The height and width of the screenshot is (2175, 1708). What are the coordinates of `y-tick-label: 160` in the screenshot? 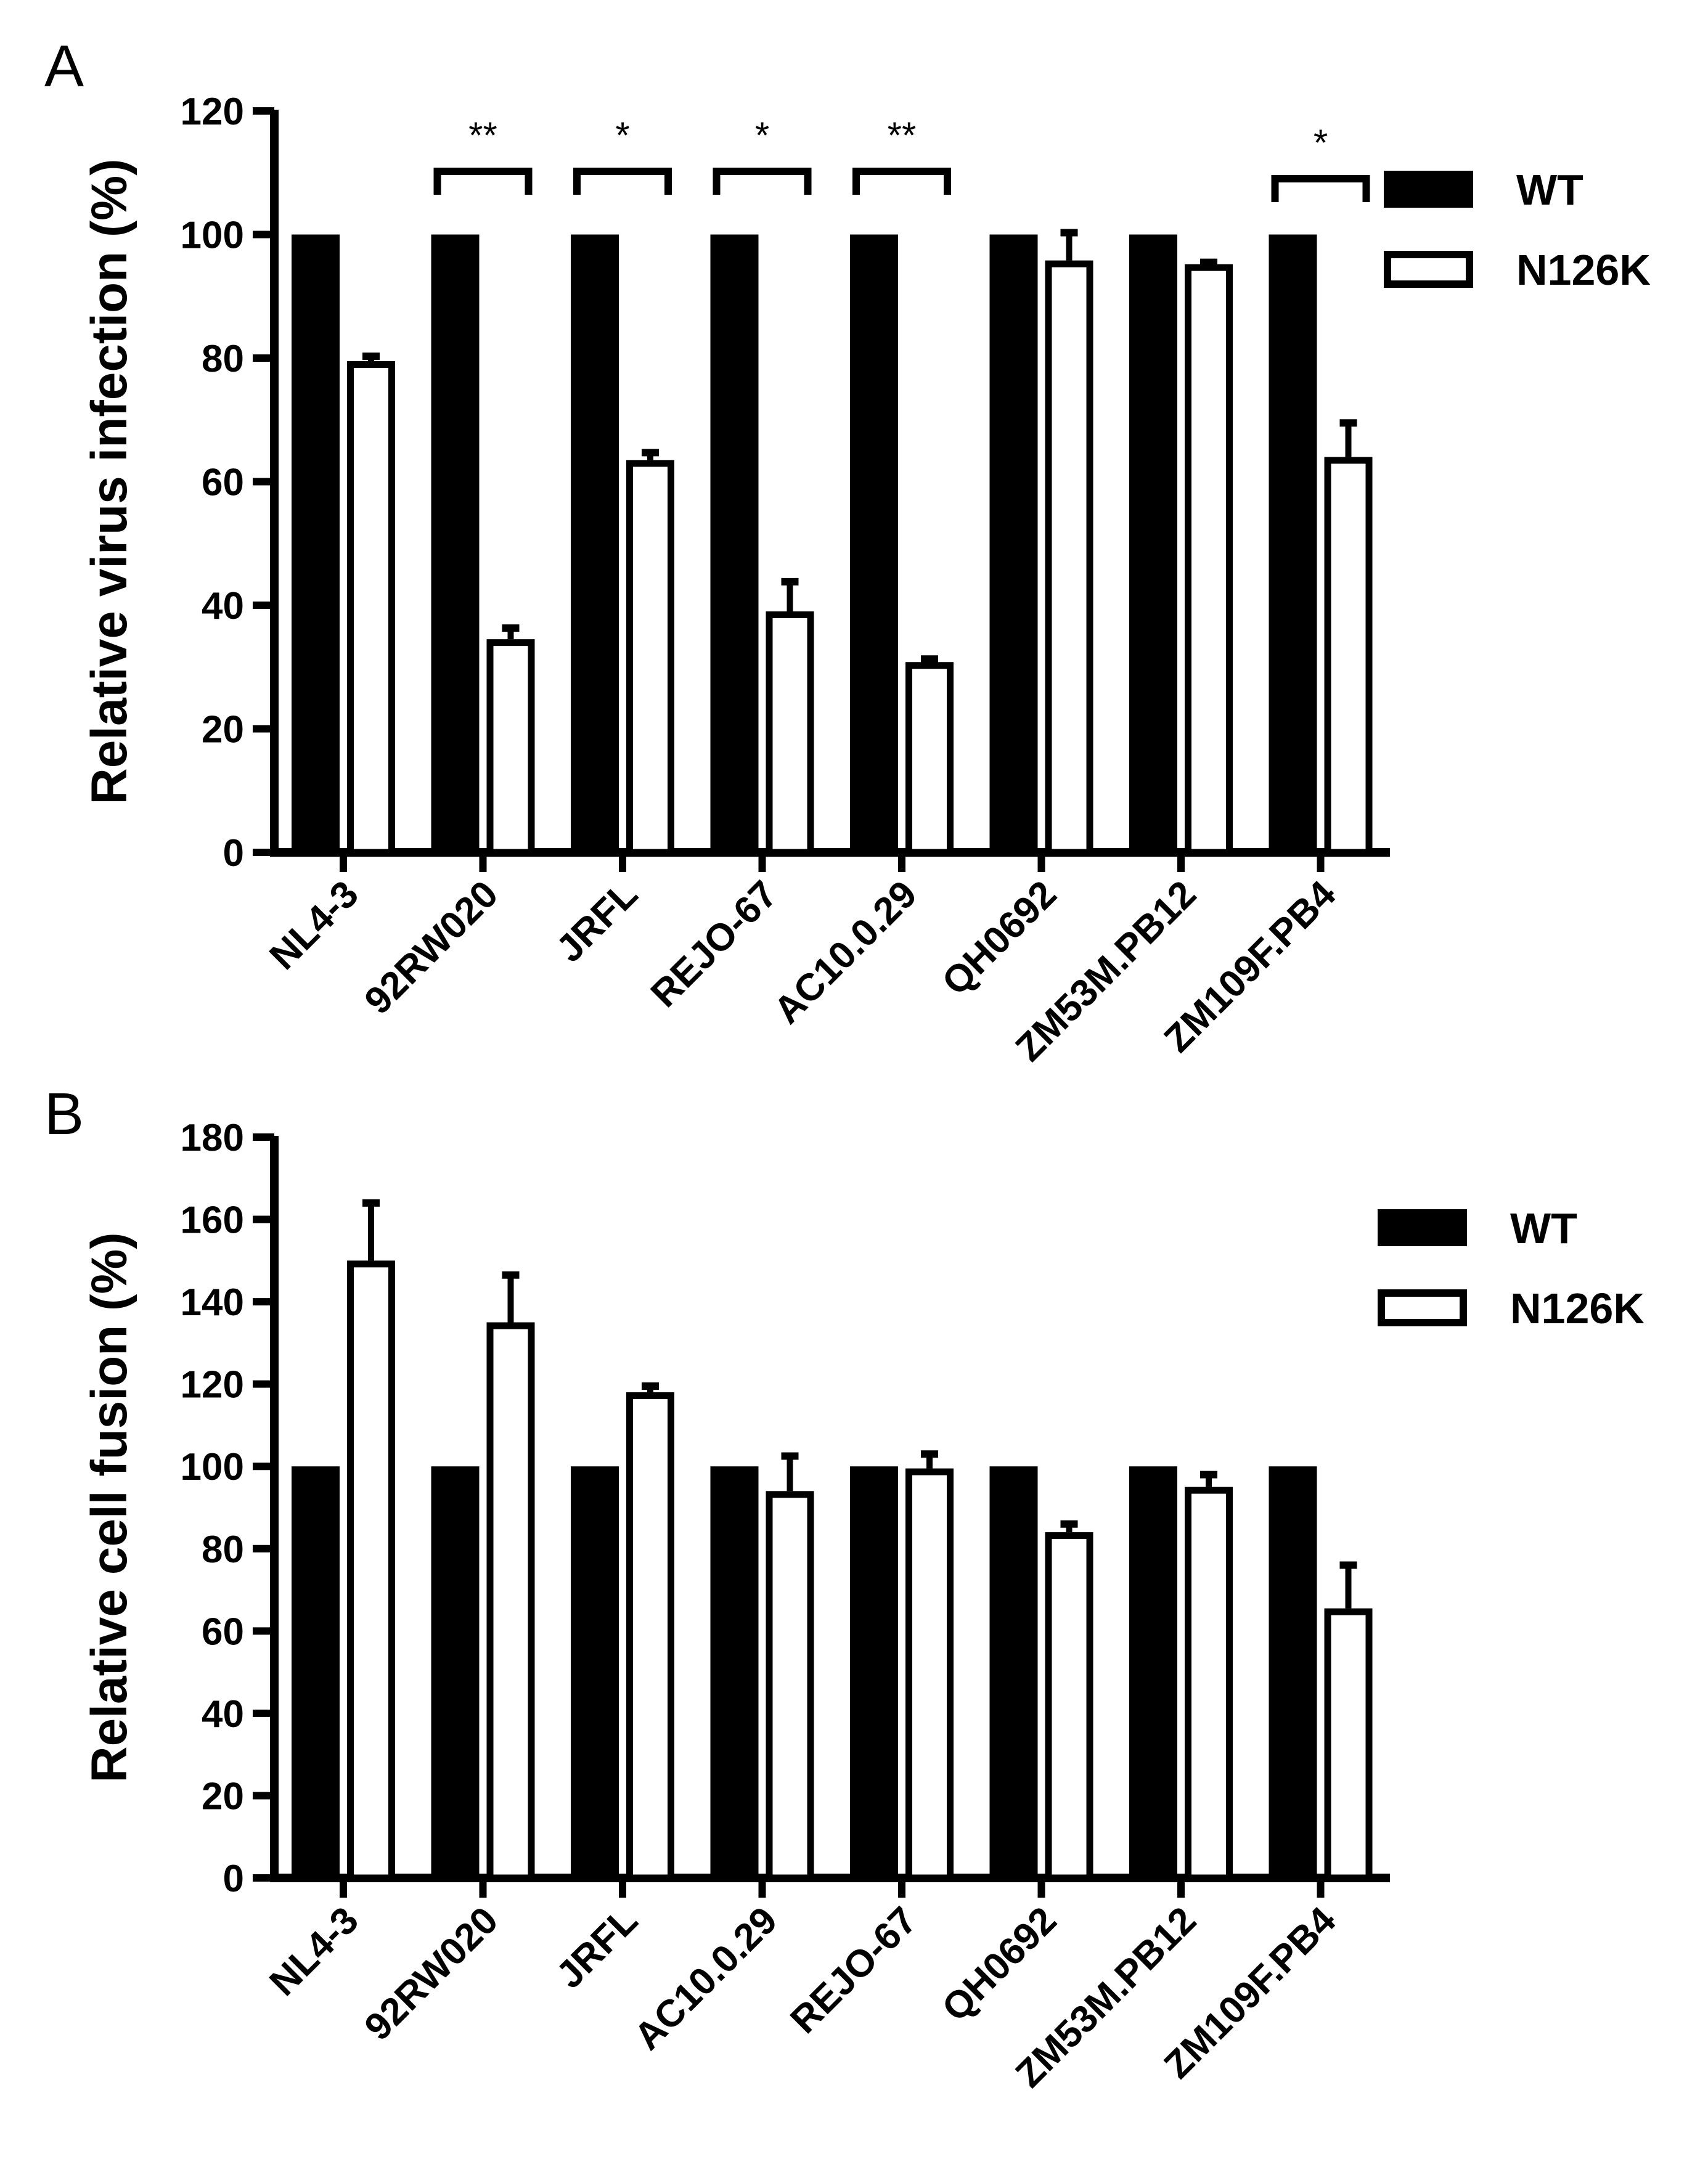 It's located at (212, 1220).